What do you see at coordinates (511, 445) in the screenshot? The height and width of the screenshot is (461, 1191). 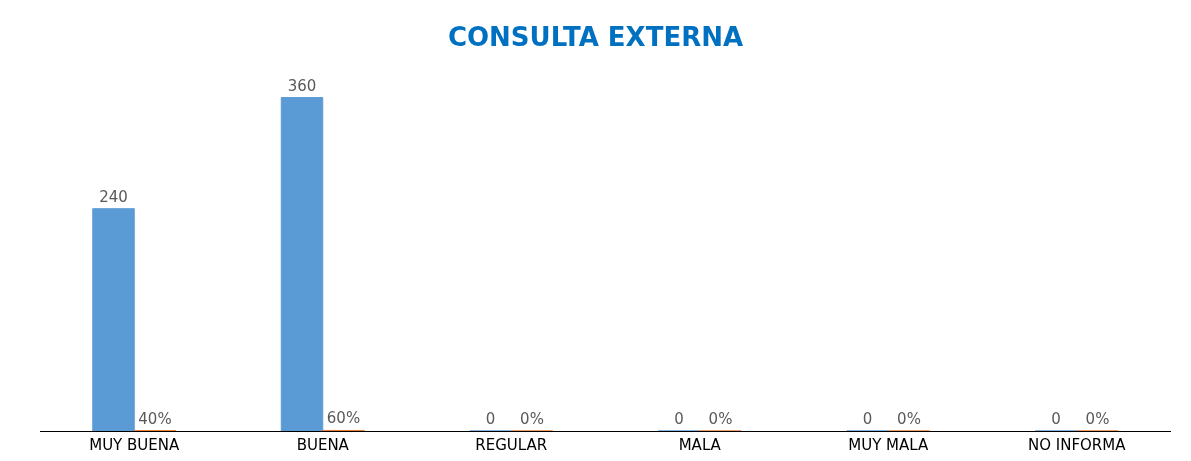 I see `x-tick-label: REGULAR` at bounding box center [511, 445].